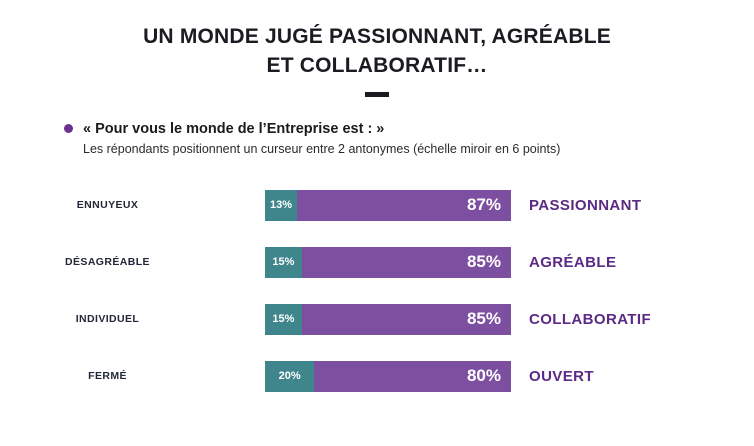 The width and height of the screenshot is (754, 446). I want to click on right-antonym-label: COLLABORATIF, so click(590, 319).